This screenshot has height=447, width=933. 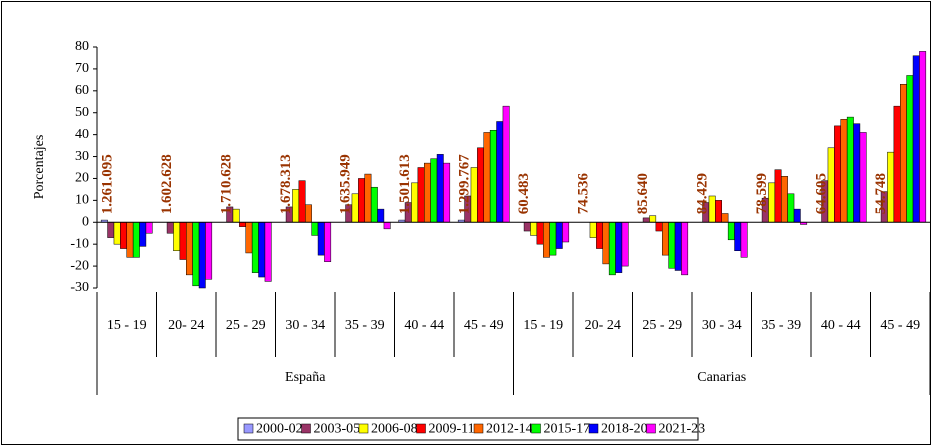 What do you see at coordinates (583, 194) in the screenshot?
I see `annotation: 74.536` at bounding box center [583, 194].